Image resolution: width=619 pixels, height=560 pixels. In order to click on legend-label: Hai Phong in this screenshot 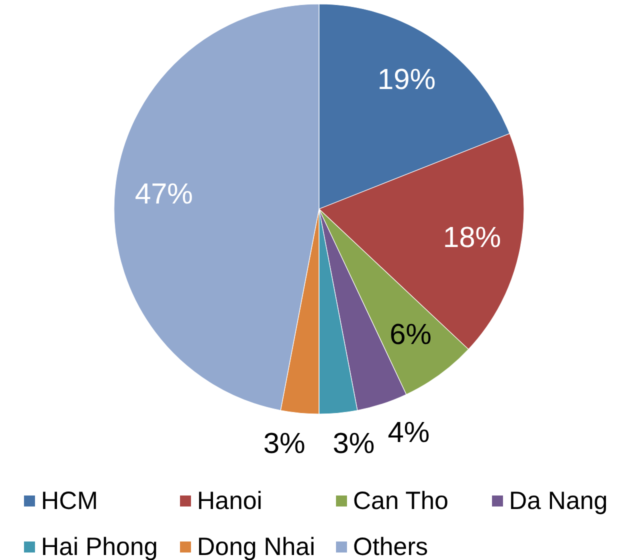, I will do `click(99, 546)`.